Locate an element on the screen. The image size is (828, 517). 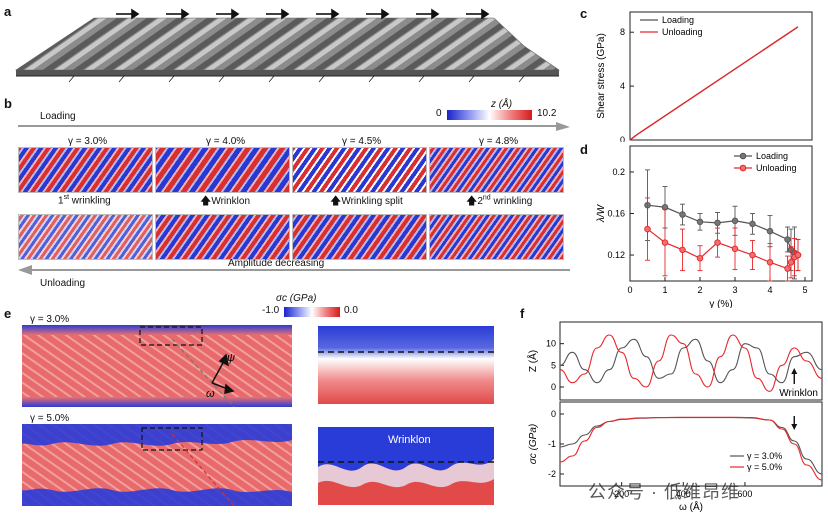
plot-frame-top is located at coordinates (691, 361).